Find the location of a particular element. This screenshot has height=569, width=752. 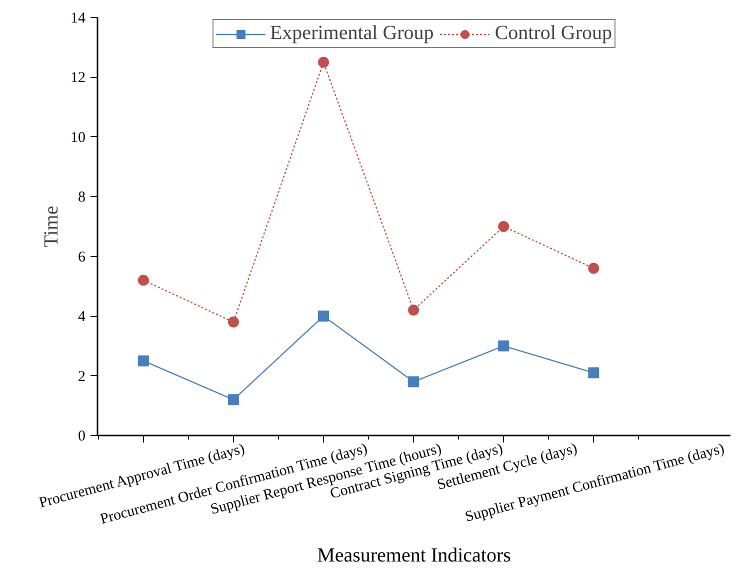

y-tick-label: 6 is located at coordinates (82, 257).